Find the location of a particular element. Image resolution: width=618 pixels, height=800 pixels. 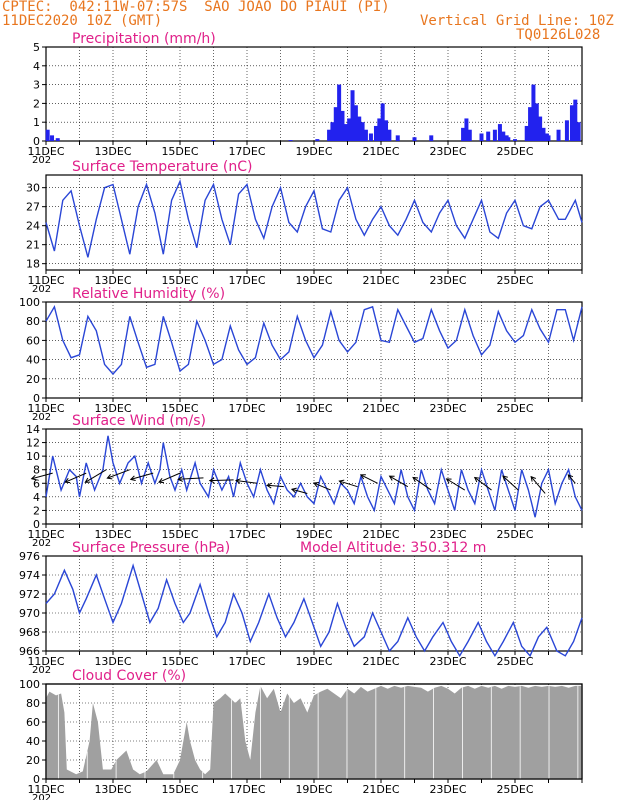

pres-ytick-label: 968 is located at coordinates (29, 632).